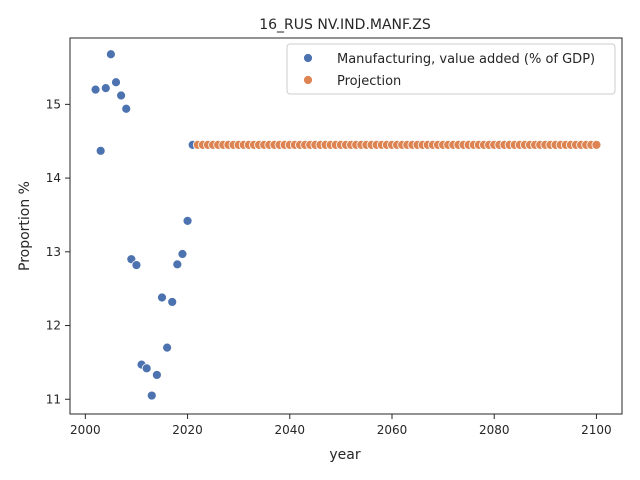  Describe the element at coordinates (344, 455) in the screenshot. I see `x-axis-label: year` at that location.